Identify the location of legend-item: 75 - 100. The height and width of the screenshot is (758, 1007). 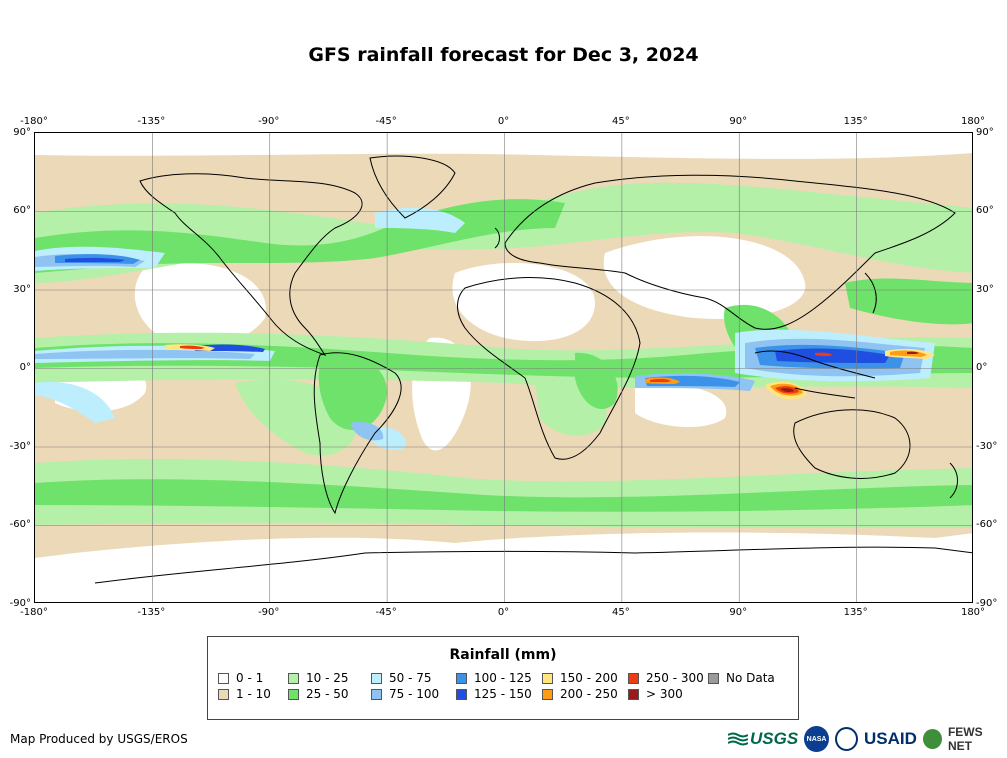
(405, 694).